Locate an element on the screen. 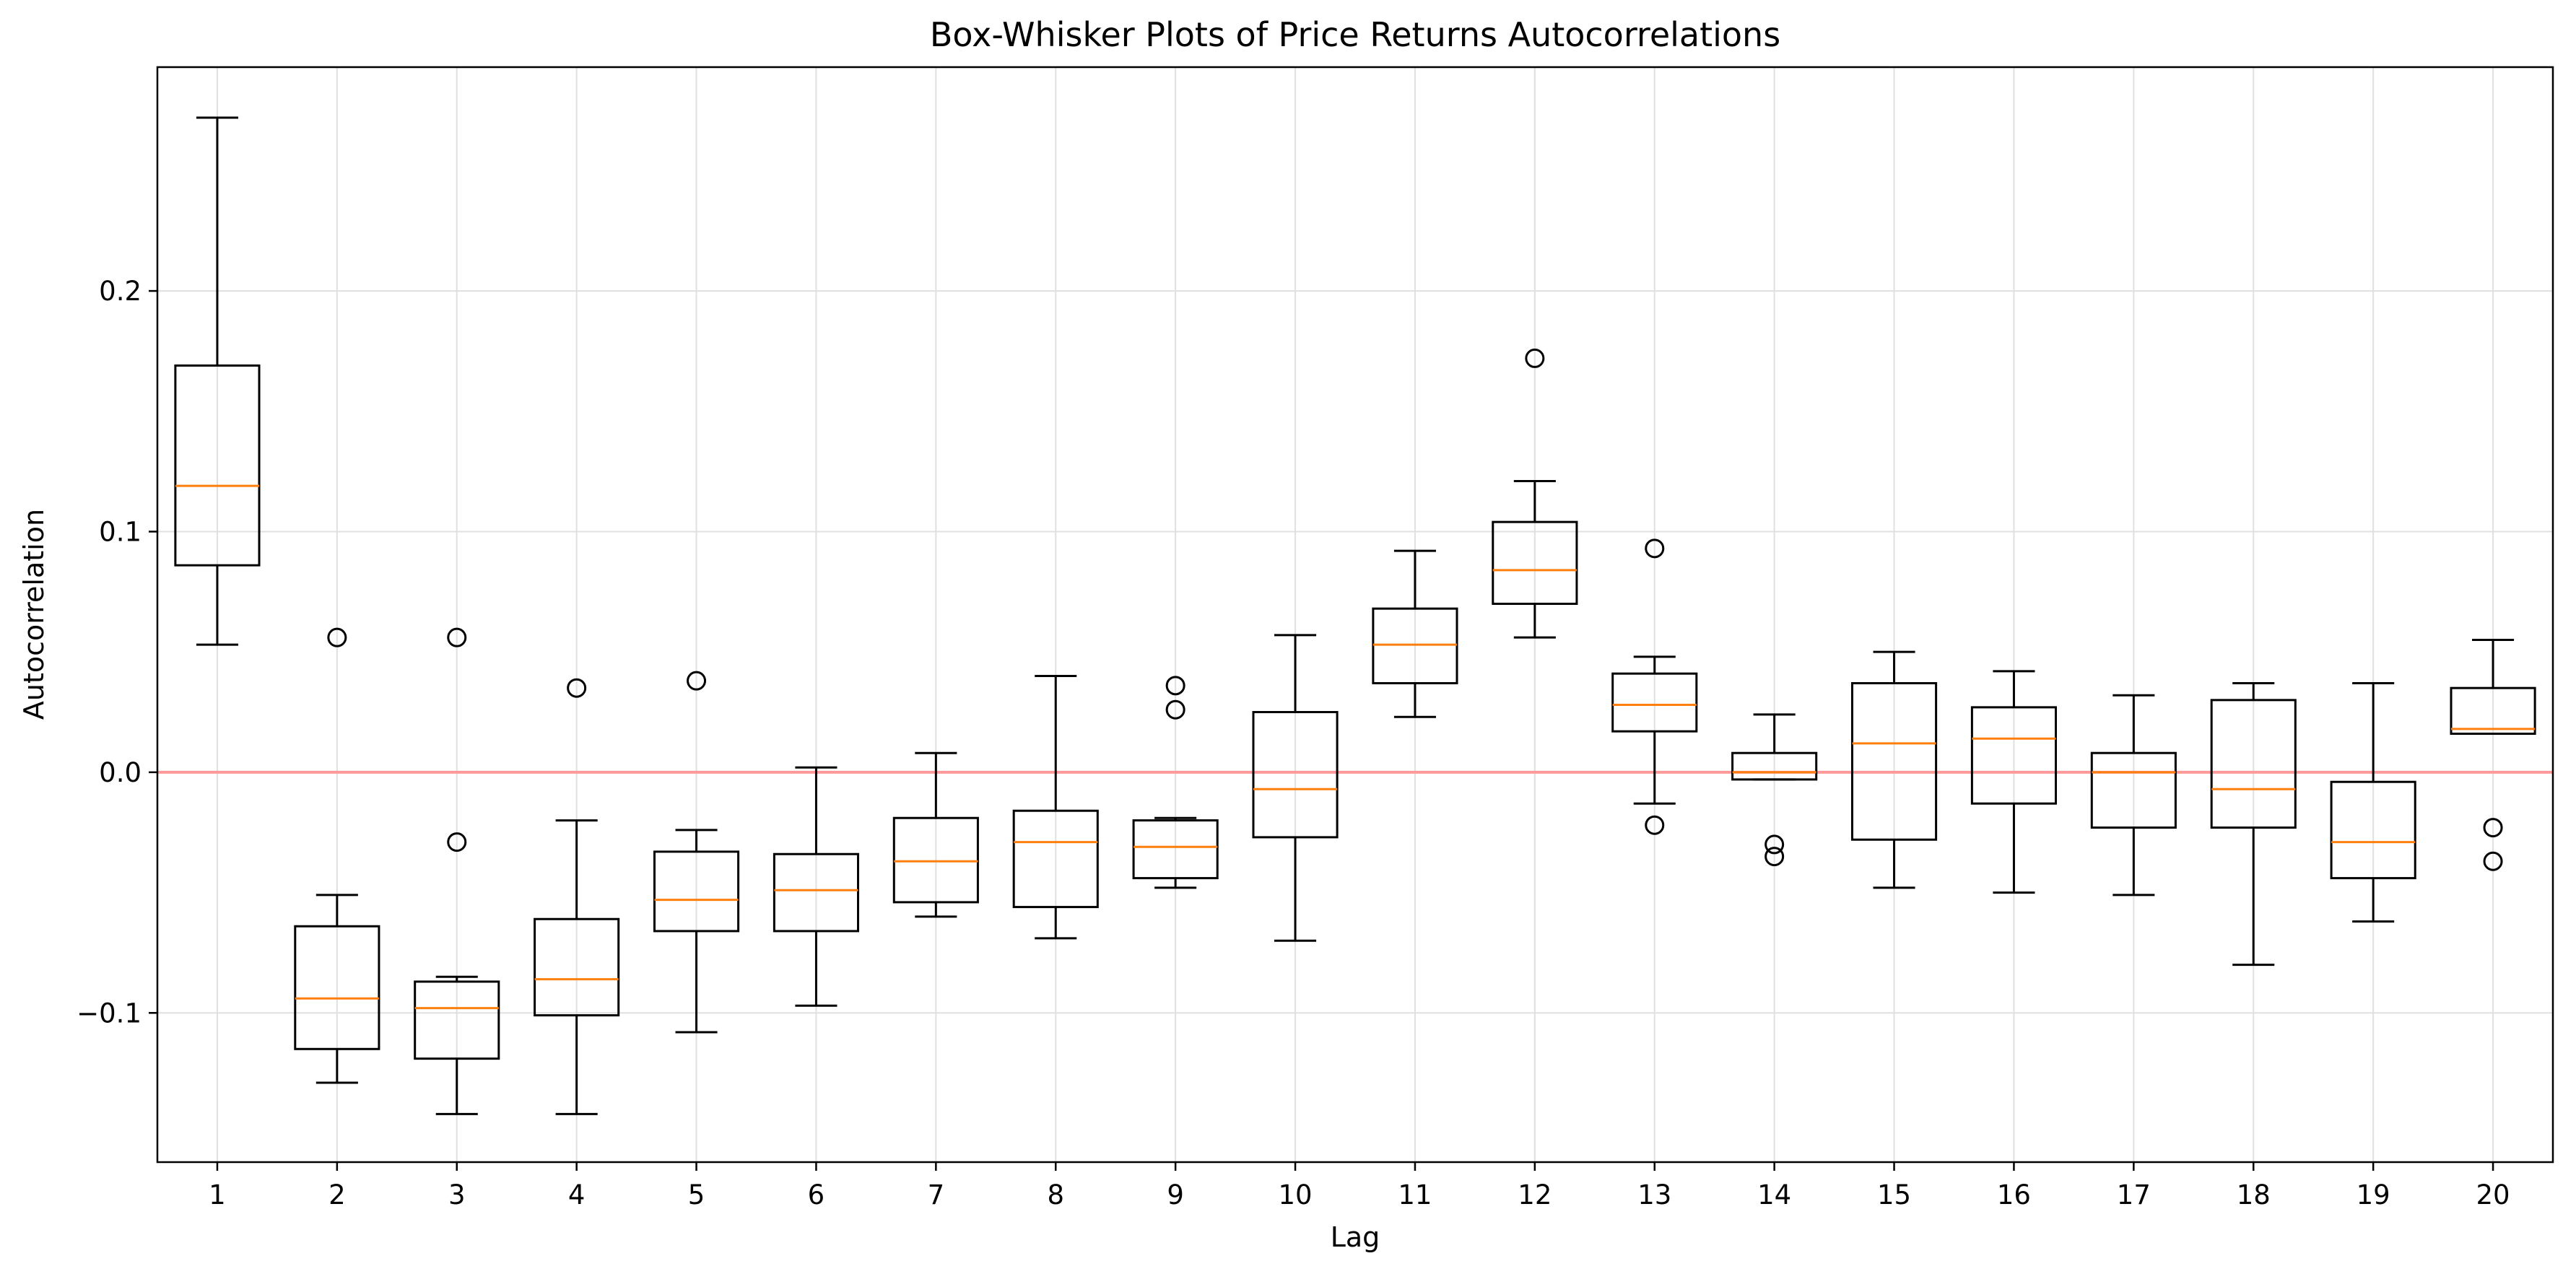 The image size is (2576, 1274). y-tick-label: 0.0 is located at coordinates (120, 772).